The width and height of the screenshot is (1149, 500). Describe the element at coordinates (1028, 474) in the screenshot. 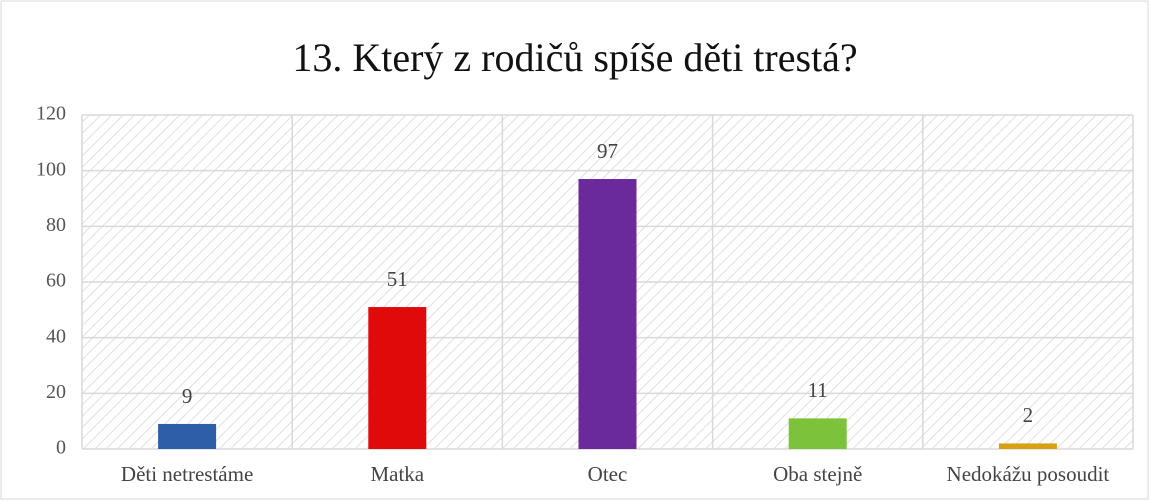

I see `x-tick-label: Nedokážu posoudit` at that location.